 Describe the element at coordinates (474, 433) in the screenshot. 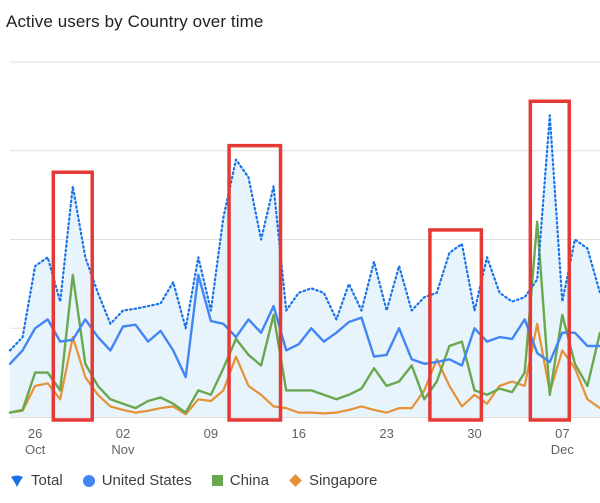

I see `x-tick-label: 30` at that location.